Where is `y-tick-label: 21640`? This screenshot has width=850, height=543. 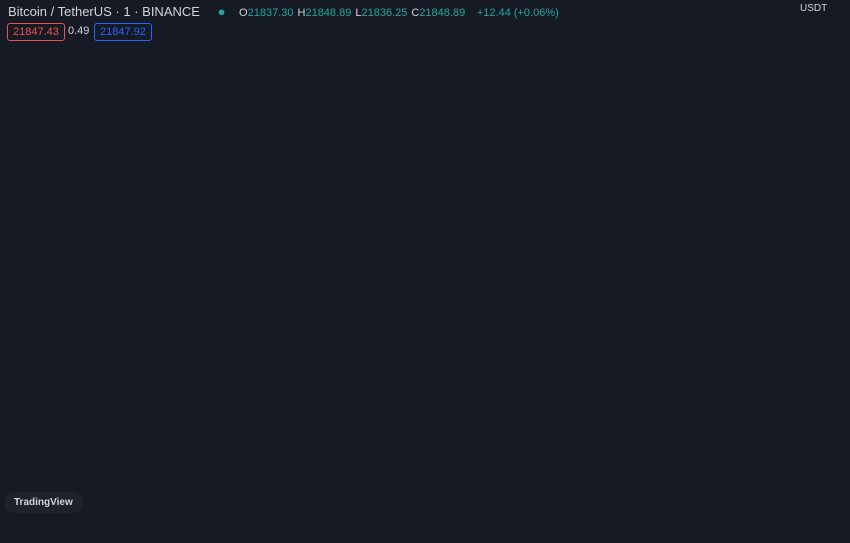 y-tick-label: 21640 is located at coordinates (815, 454).